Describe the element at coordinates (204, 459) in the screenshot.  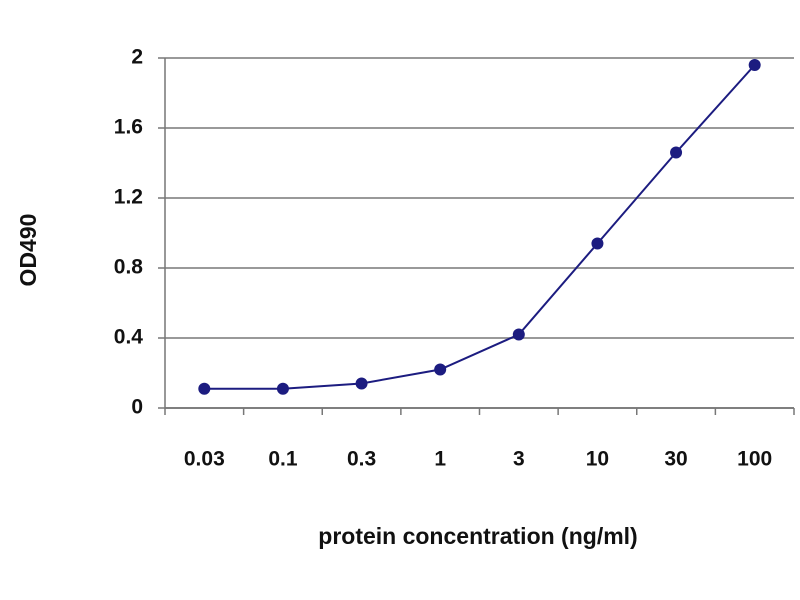
I see `x-tick-label: 0.03` at that location.